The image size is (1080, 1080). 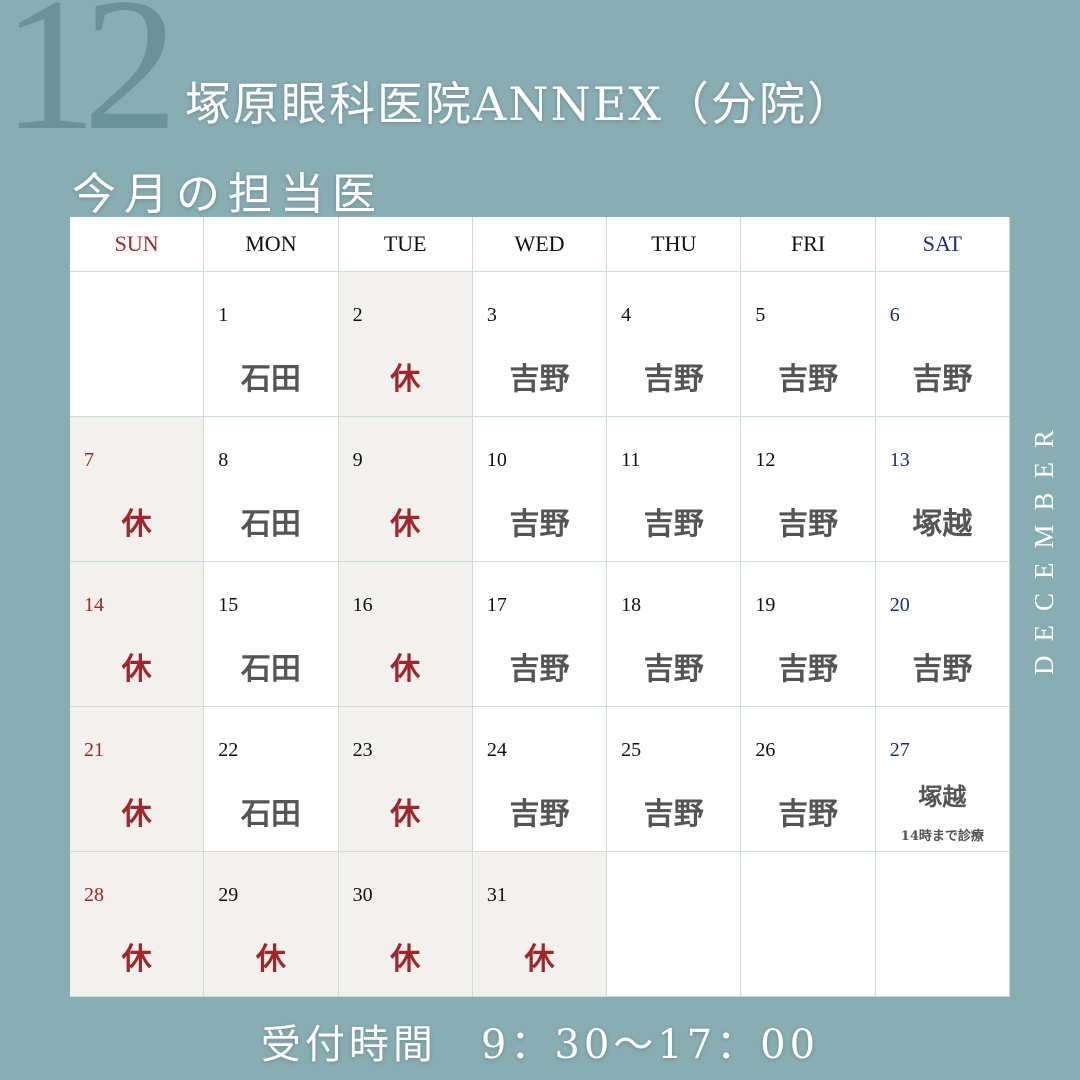 I want to click on calendar-day-cell: 25 吉野, so click(x=674, y=779).